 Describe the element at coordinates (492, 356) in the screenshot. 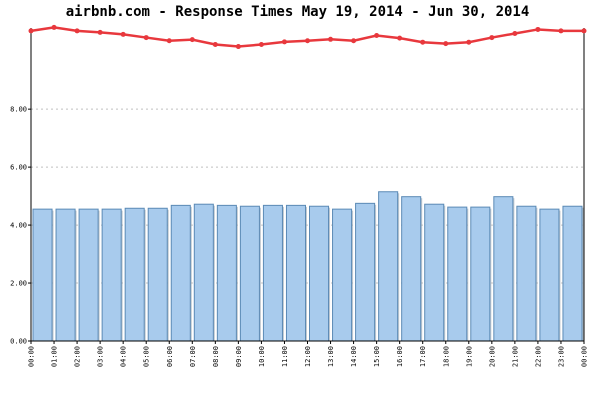

I see `x-tick-label: 20:00` at that location.